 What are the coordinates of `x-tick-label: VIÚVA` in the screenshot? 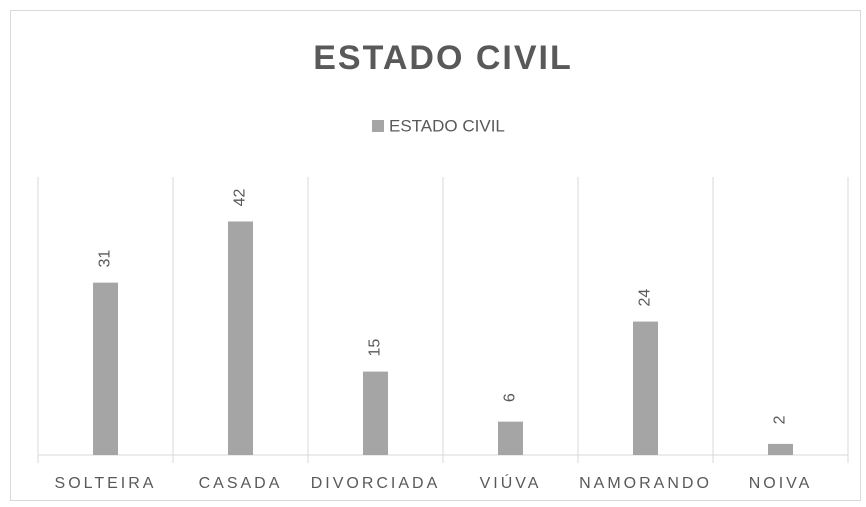 It's located at (511, 482).